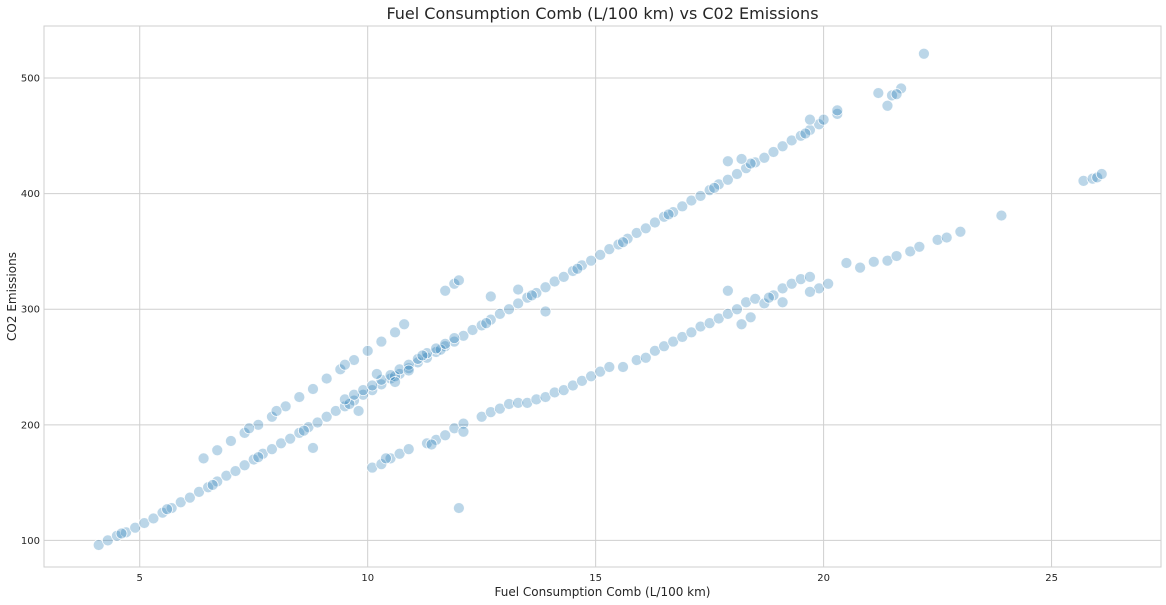  Describe the element at coordinates (595, 578) in the screenshot. I see `x-tick-label: 15` at that location.